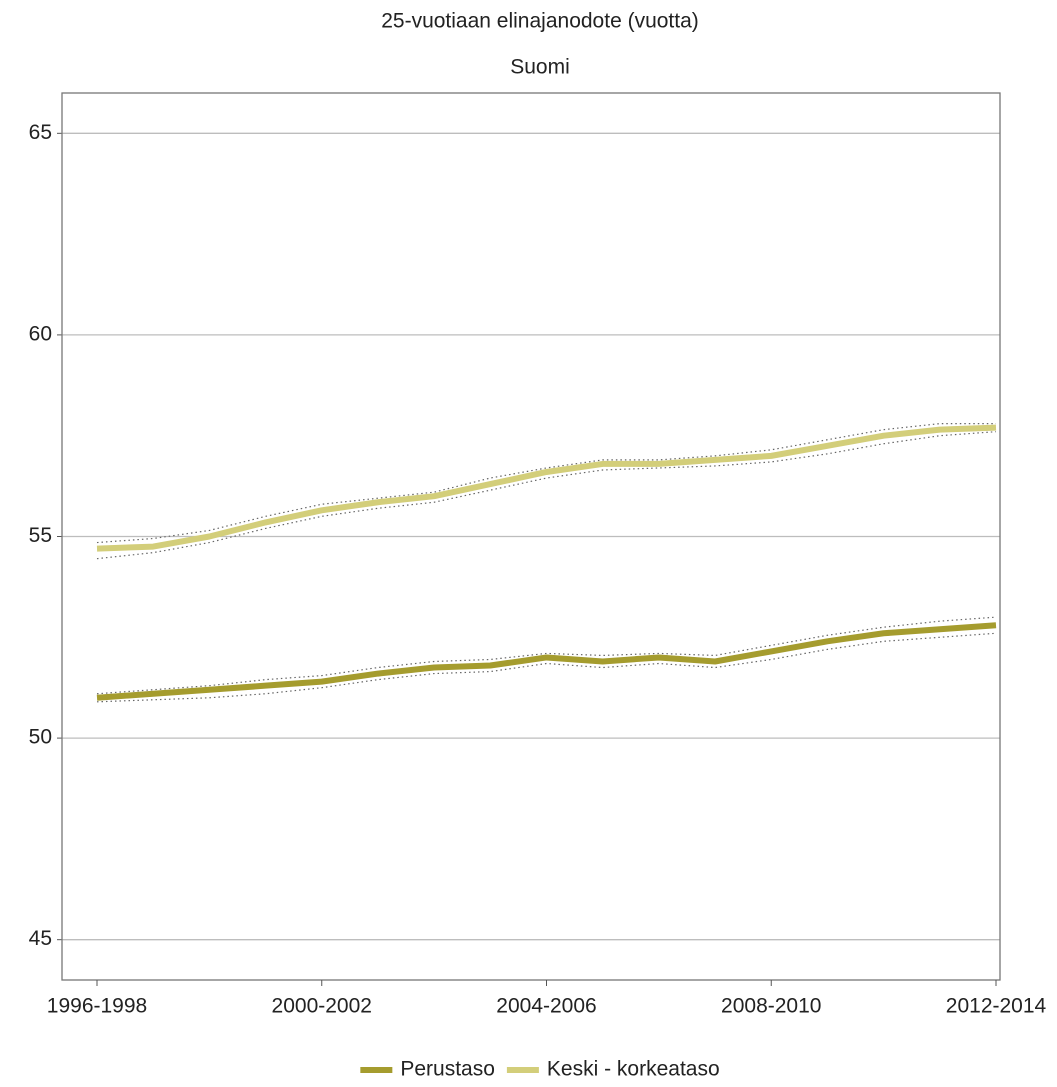 This screenshot has height=1087, width=1057. What do you see at coordinates (40, 938) in the screenshot?
I see `y-tick-label: 45` at bounding box center [40, 938].